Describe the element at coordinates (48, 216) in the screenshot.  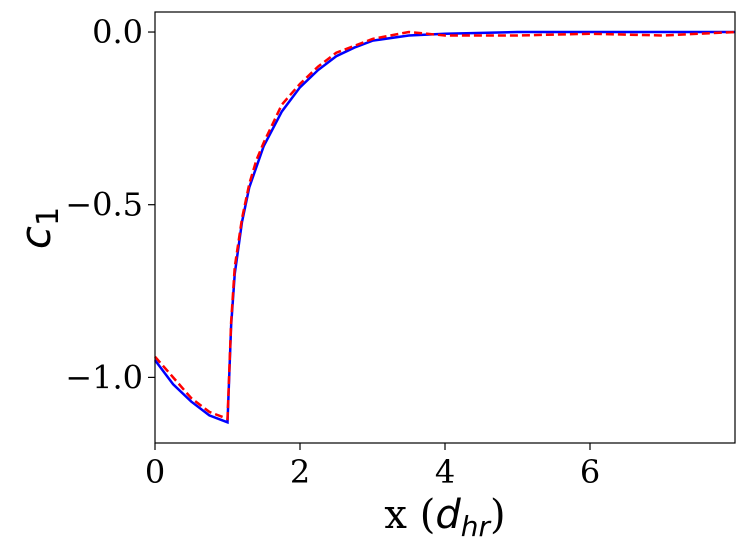
I see `y-label-part: 1` at that location.